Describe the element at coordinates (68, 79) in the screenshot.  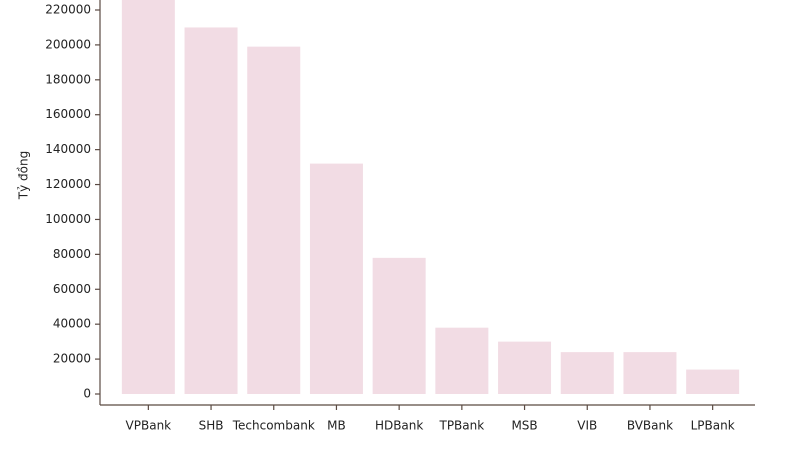
I see `y-tick-label: 180000` at that location.